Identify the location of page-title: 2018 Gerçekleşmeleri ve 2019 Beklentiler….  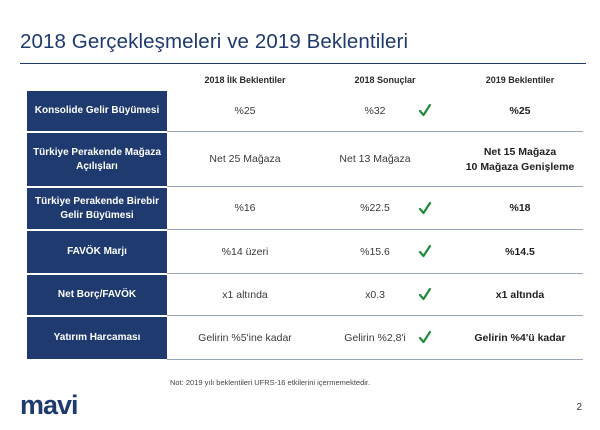
(214, 41).